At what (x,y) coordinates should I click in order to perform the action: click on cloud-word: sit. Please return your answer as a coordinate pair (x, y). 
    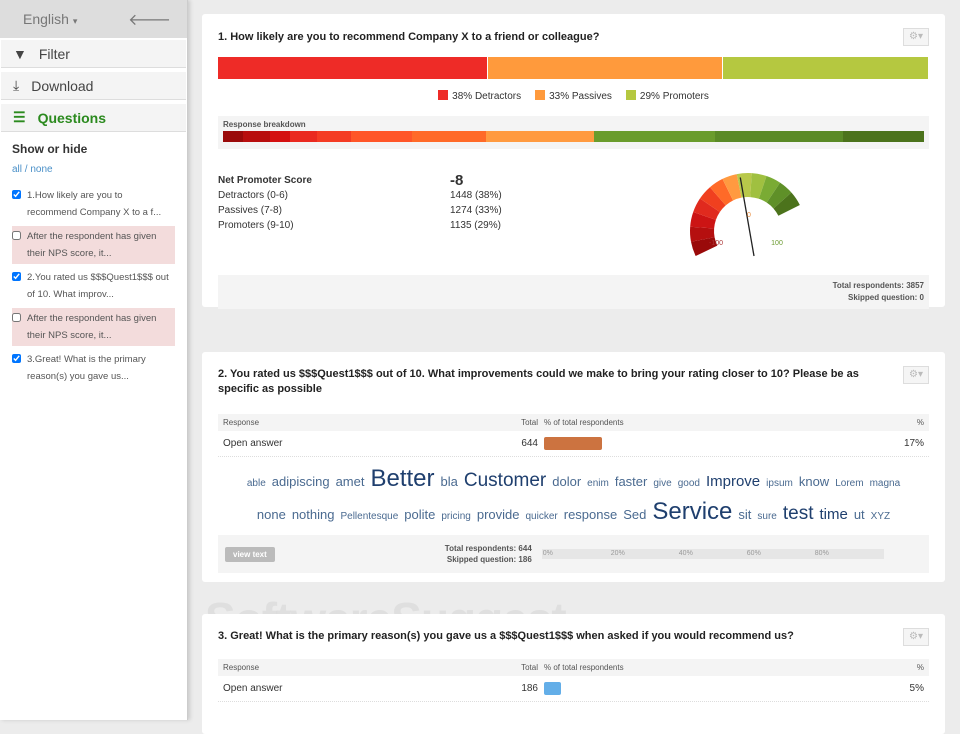
    Looking at the image, I should click on (745, 514).